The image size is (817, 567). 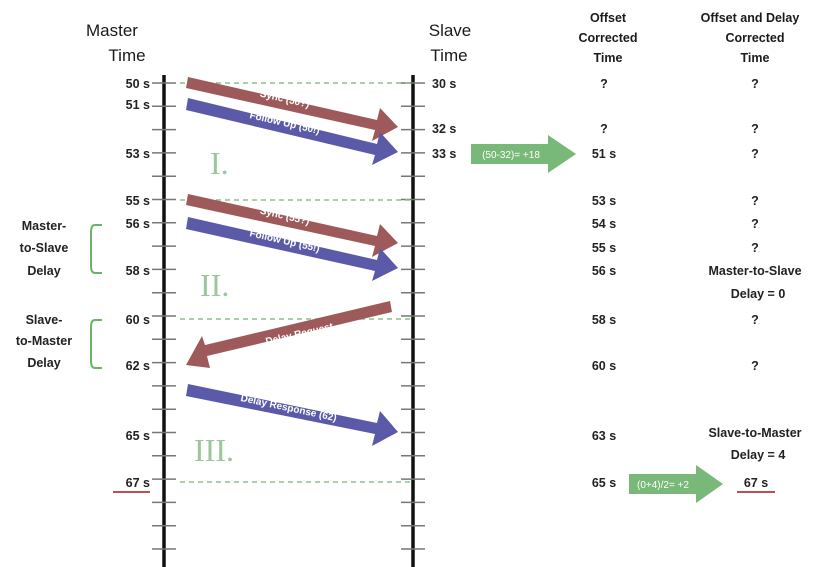 I want to click on master-time-label: 55 s, so click(x=138, y=201).